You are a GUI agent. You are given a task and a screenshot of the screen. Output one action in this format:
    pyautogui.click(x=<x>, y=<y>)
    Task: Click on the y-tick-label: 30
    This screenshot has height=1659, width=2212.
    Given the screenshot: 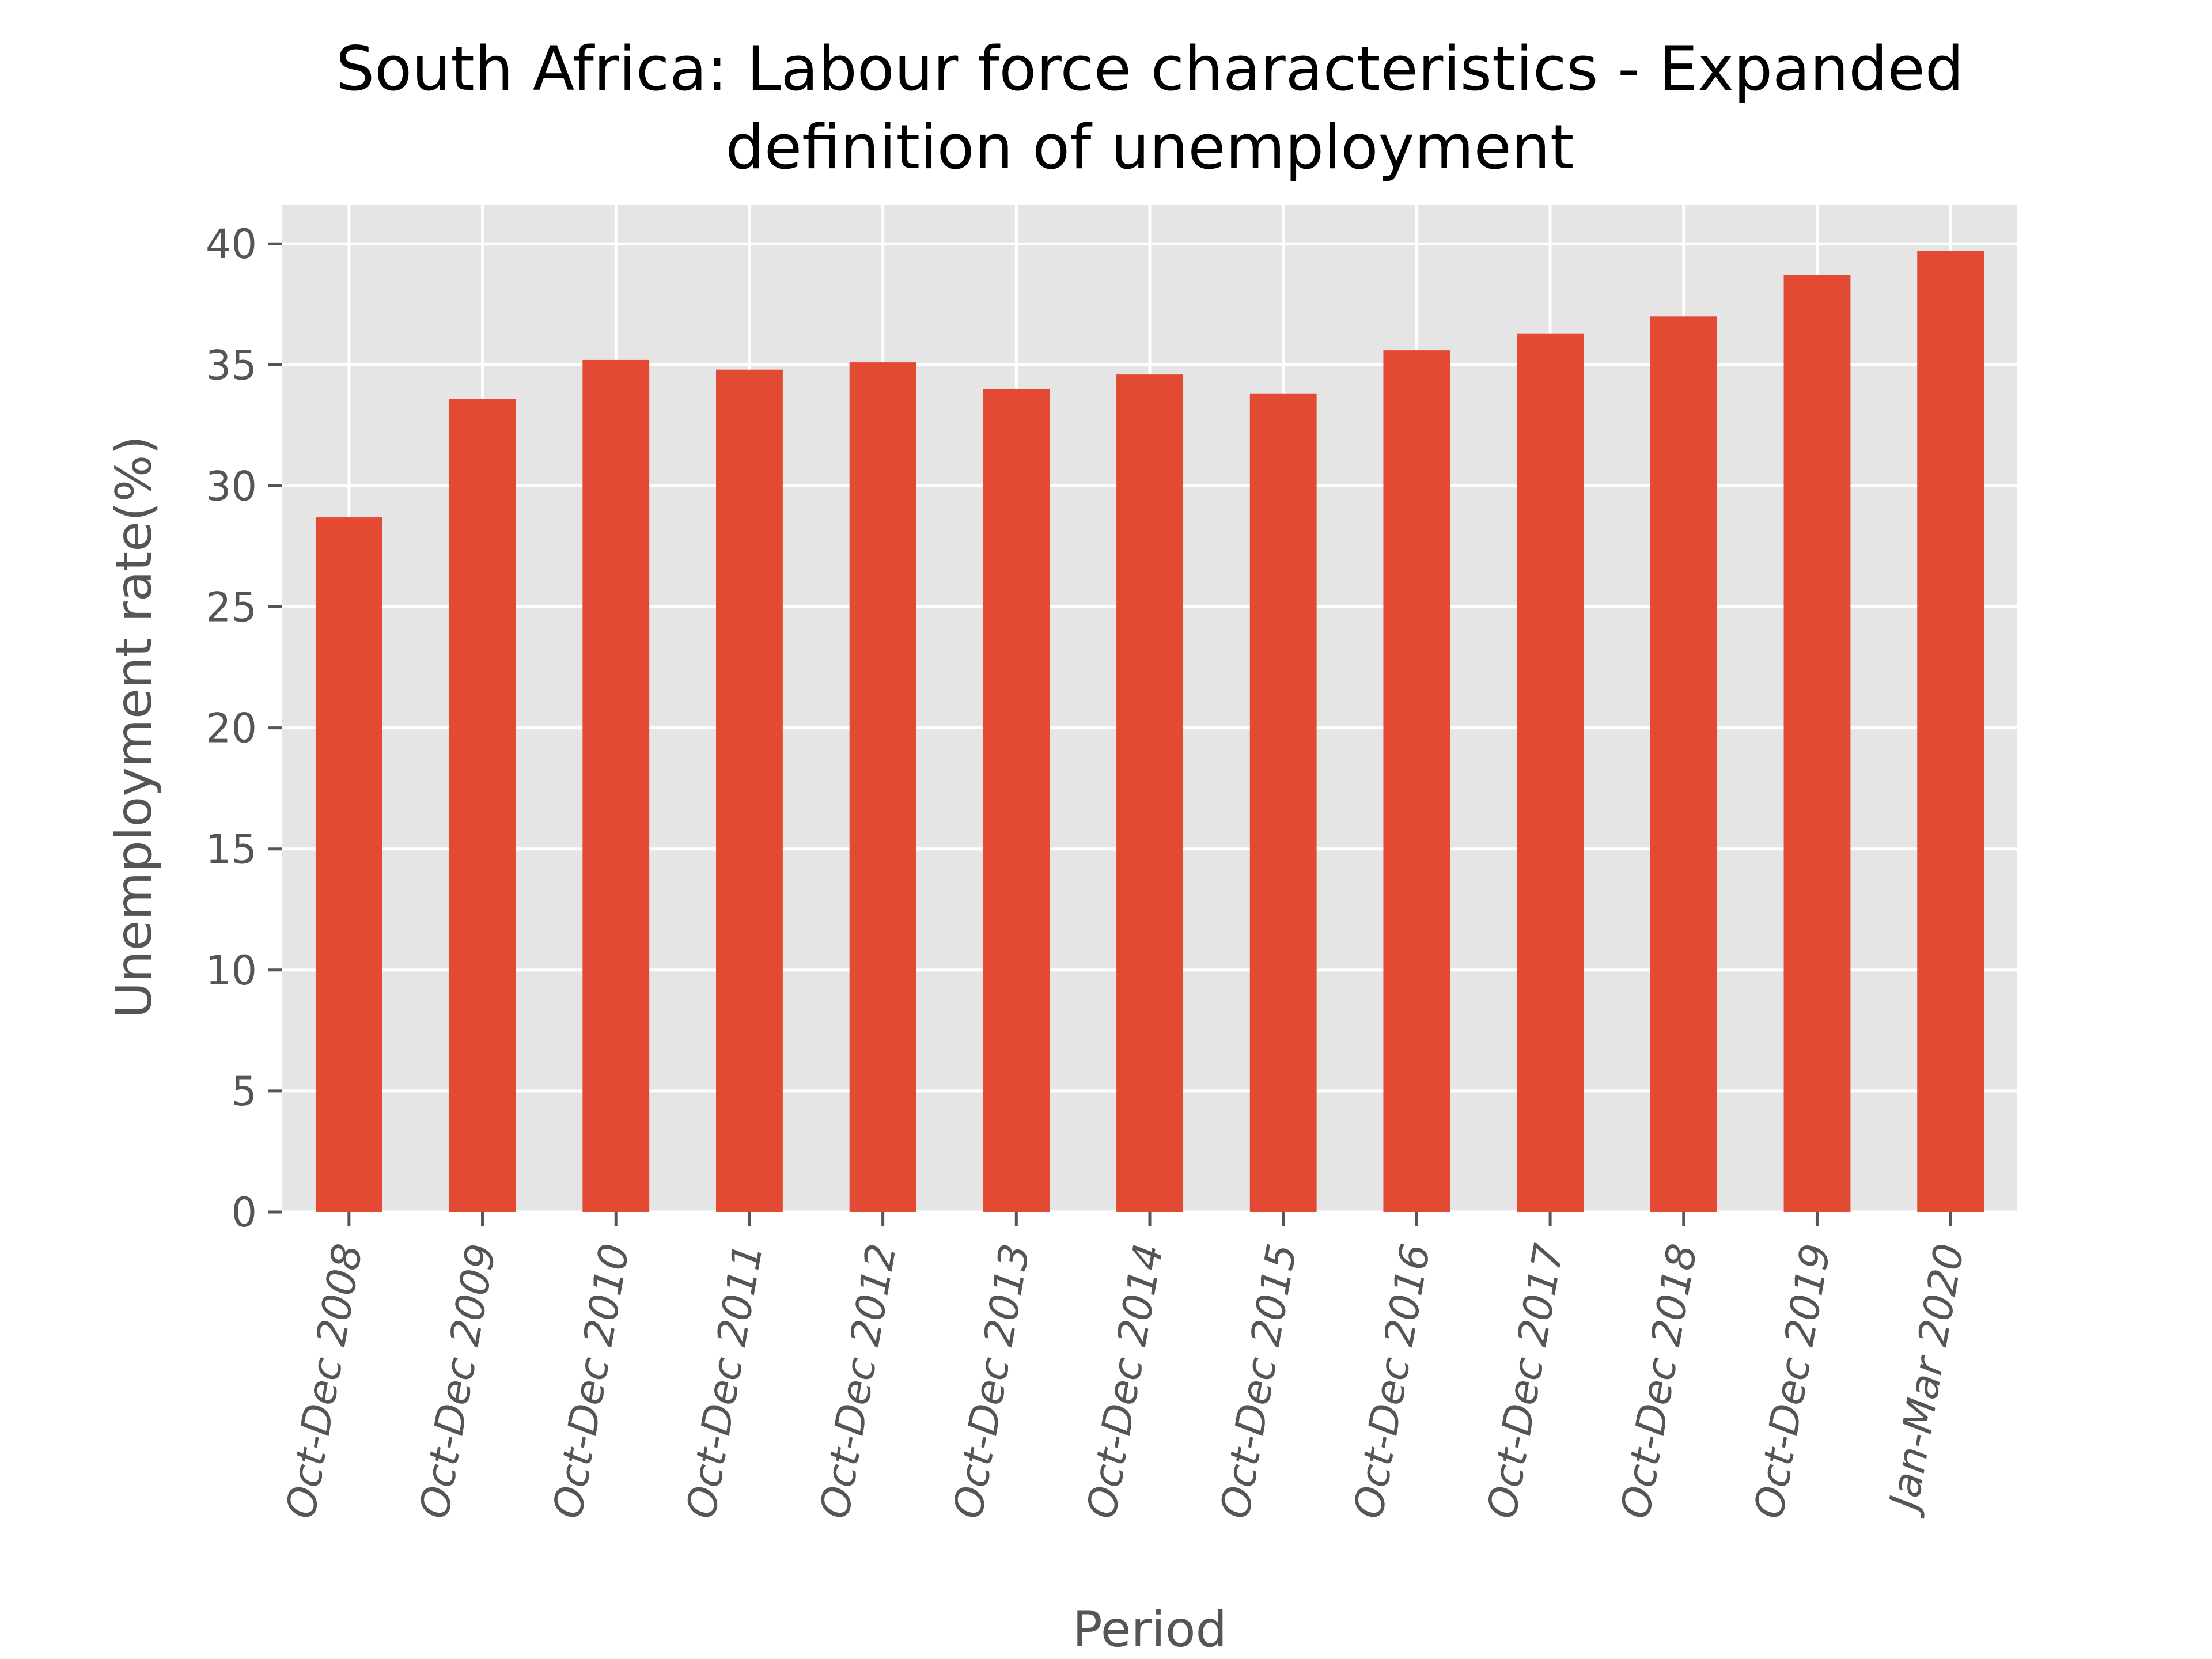 What is the action you would take?
    pyautogui.click(x=231, y=486)
    